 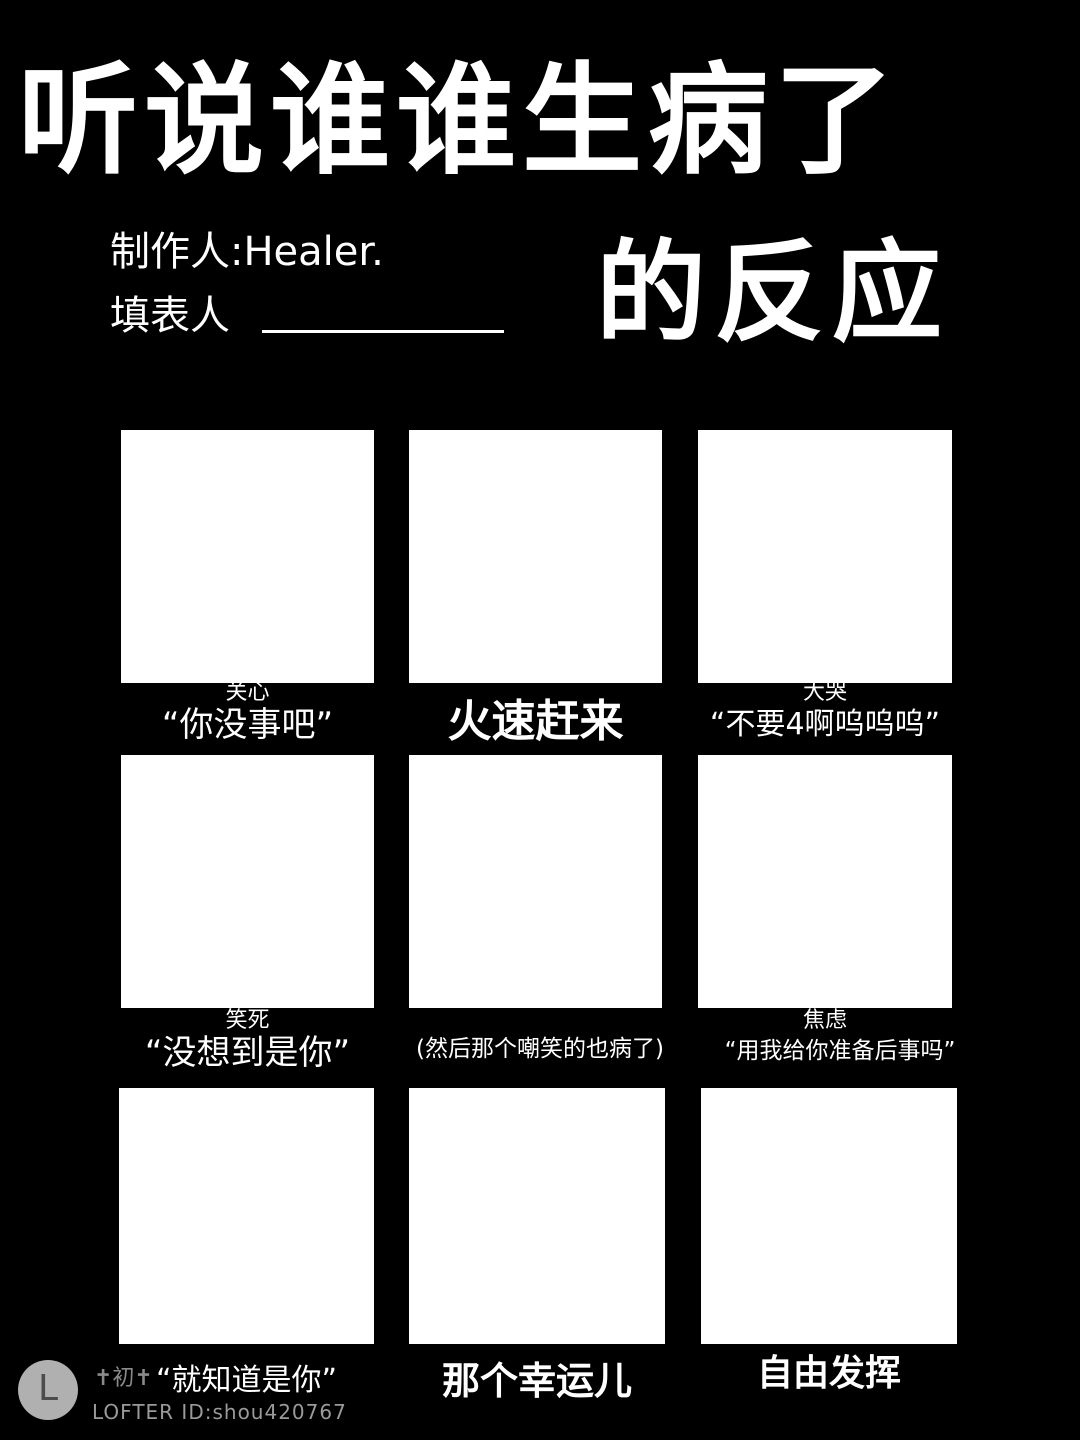 What do you see at coordinates (824, 692) in the screenshot?
I see `cell-3-small-label: 大哭` at bounding box center [824, 692].